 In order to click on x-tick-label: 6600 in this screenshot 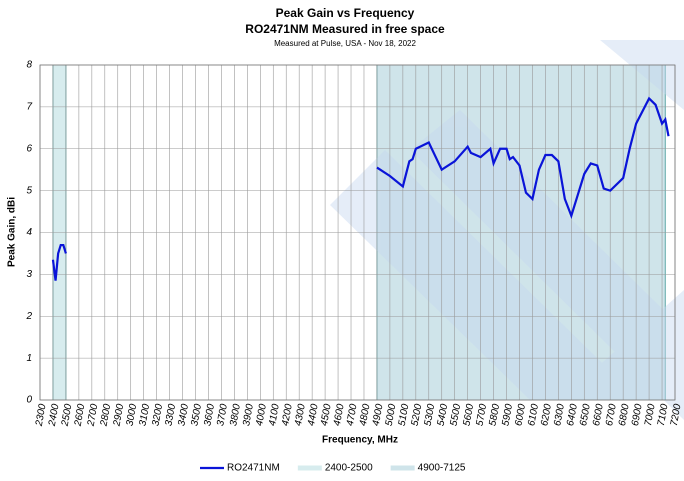, I will do `click(598, 415)`.